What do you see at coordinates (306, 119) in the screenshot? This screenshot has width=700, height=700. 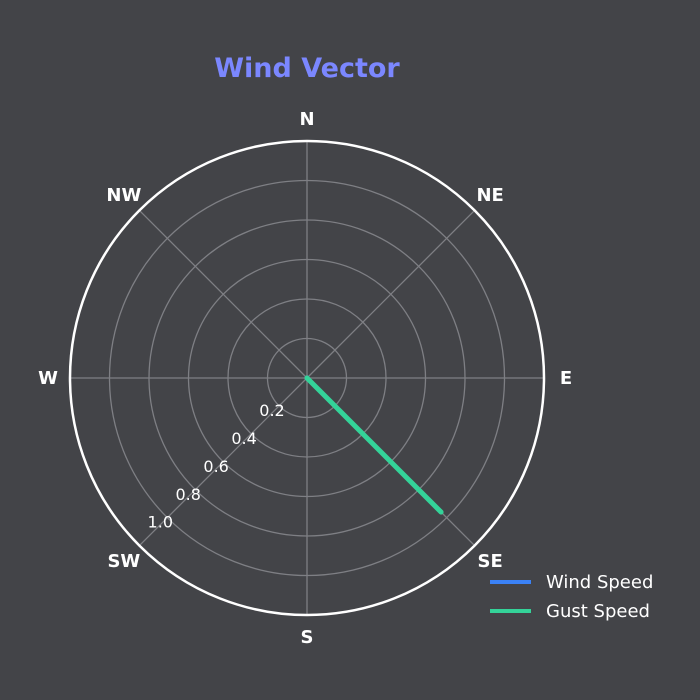 I see `direction-label-n: N` at bounding box center [306, 119].